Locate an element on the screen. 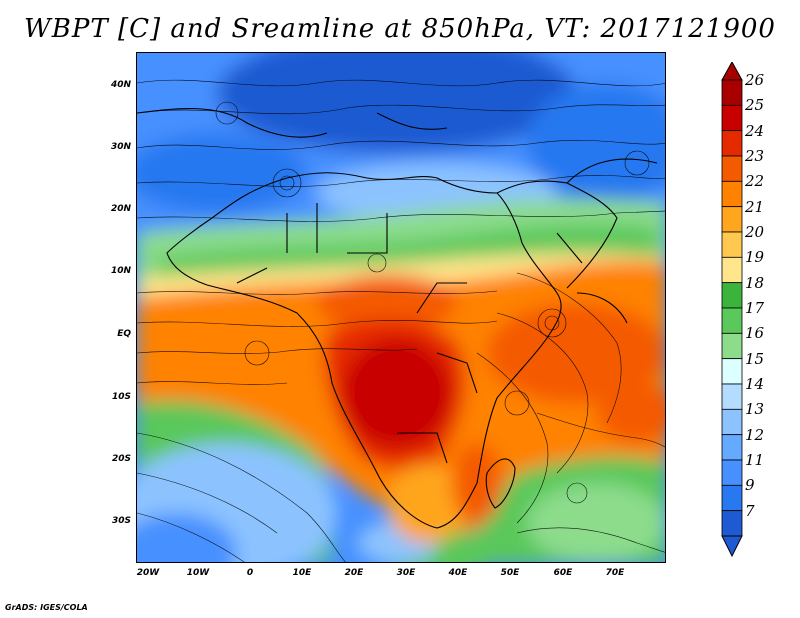  footer-credit: GrADS: IGES/COLA is located at coordinates (46, 607).